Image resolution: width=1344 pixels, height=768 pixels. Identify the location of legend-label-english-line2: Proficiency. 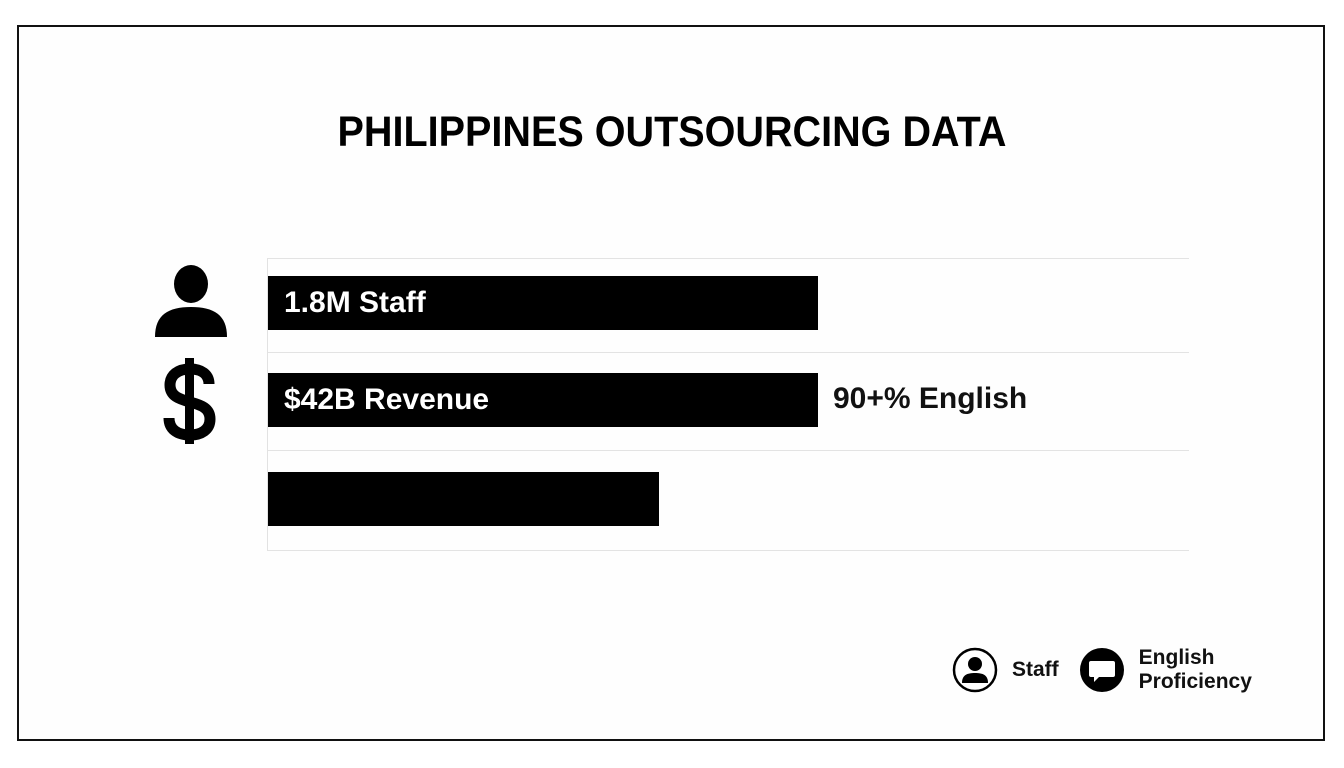
(1195, 681).